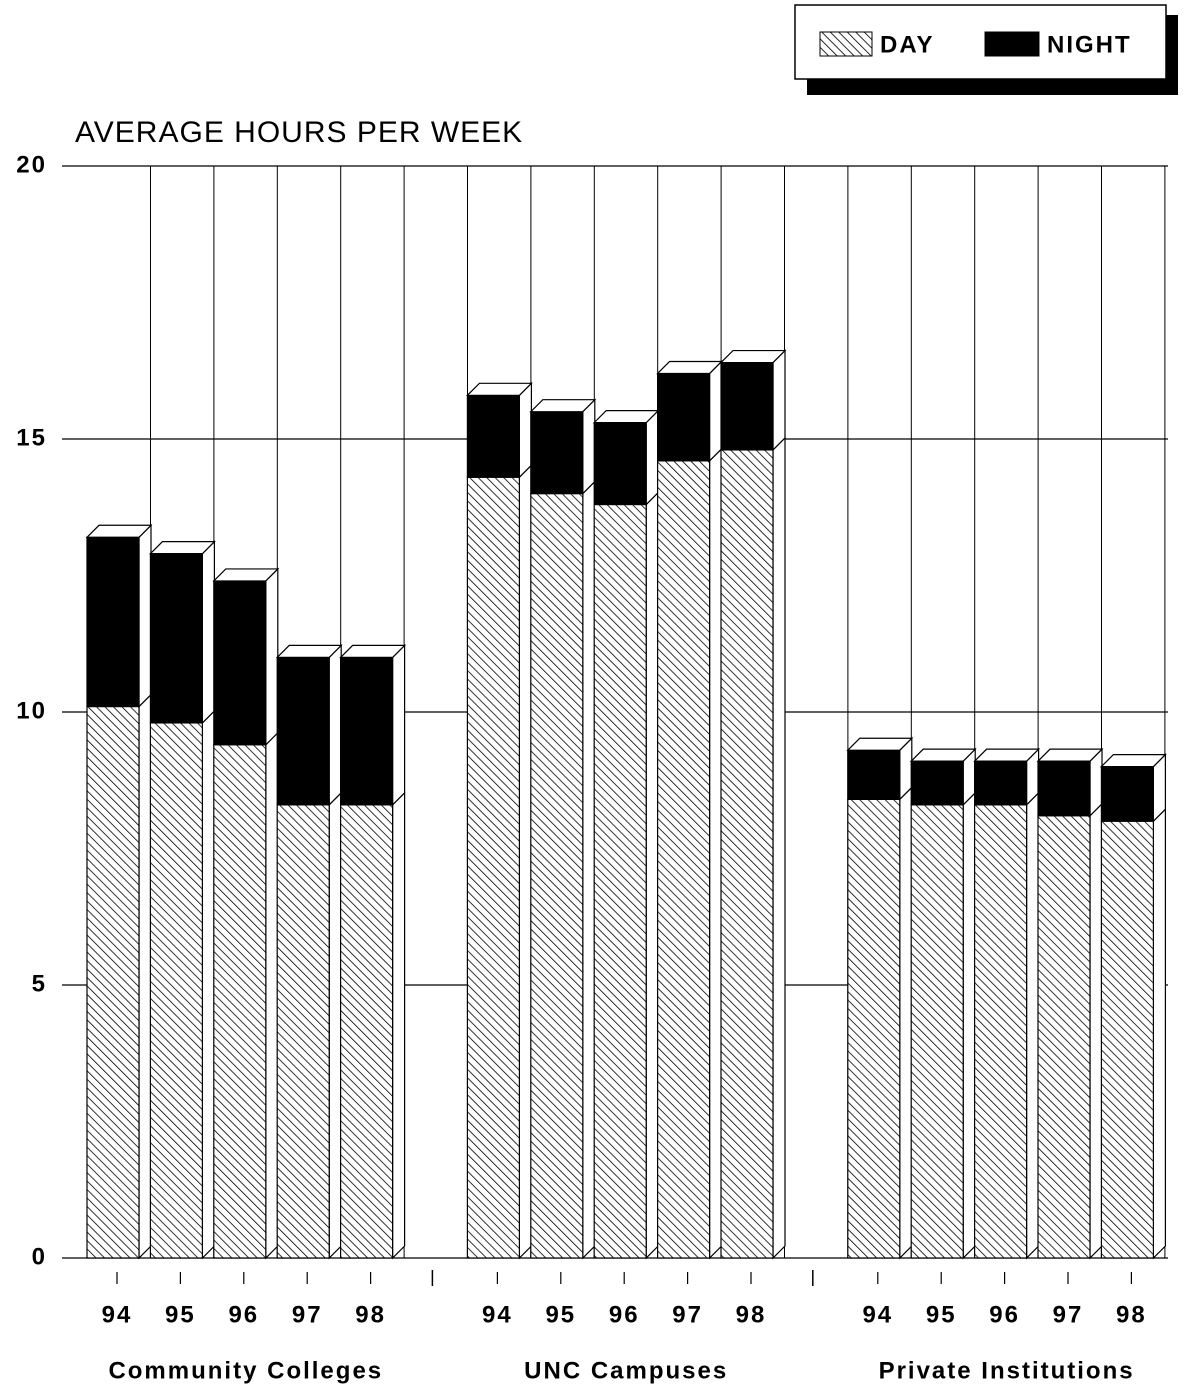 The height and width of the screenshot is (1389, 1186). What do you see at coordinates (1089, 44) in the screenshot?
I see `legend-label: NIGHT` at bounding box center [1089, 44].